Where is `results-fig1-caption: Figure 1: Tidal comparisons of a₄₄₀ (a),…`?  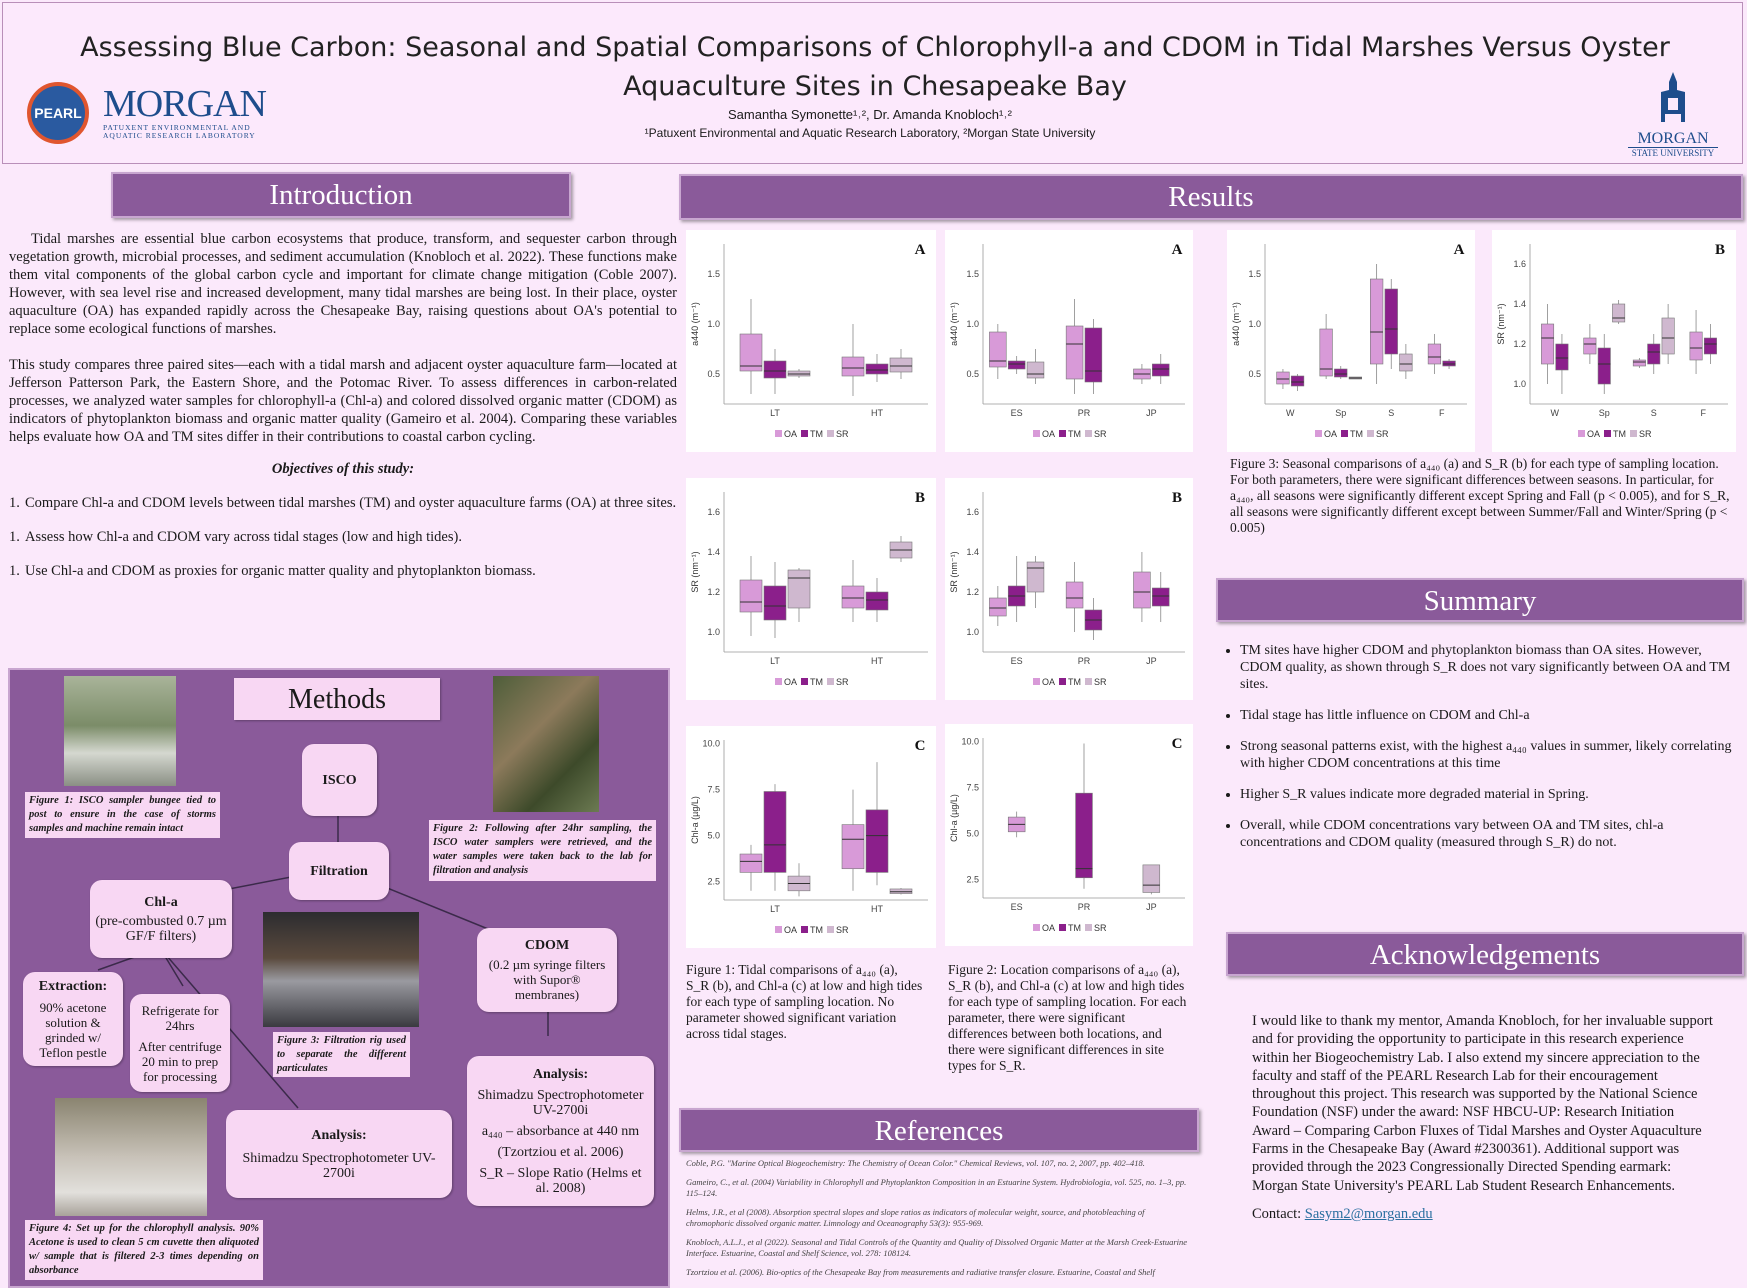
results-fig1-caption: Figure 1: Tidal comparisons of a₄₄₀ (a),… is located at coordinates (804, 1001).